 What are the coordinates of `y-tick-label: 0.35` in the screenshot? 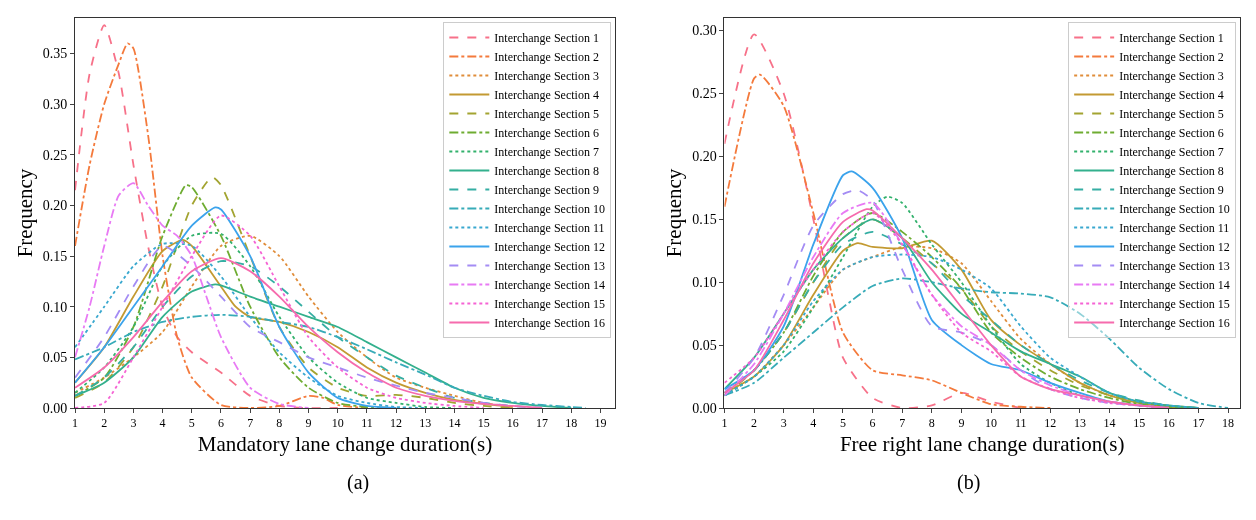 It's located at (55, 54).